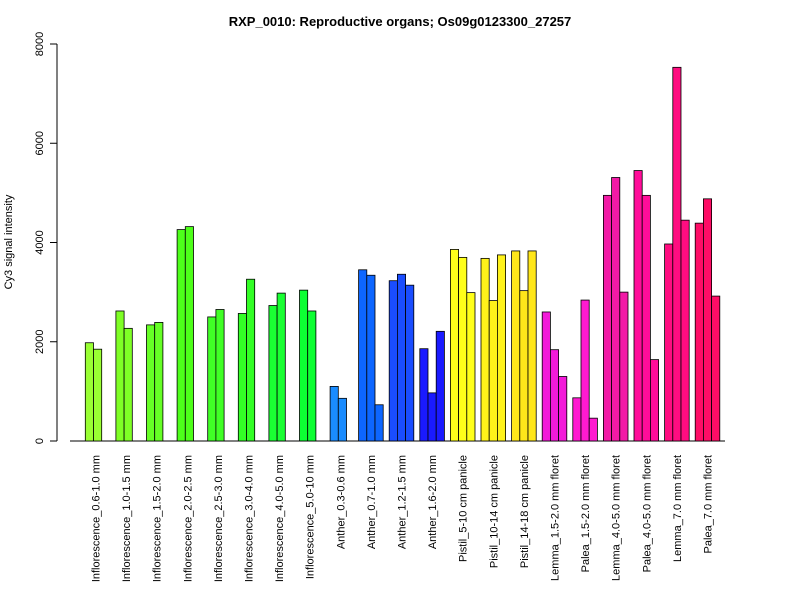  Describe the element at coordinates (40, 143) in the screenshot. I see `y-tick-label: 6000` at that location.